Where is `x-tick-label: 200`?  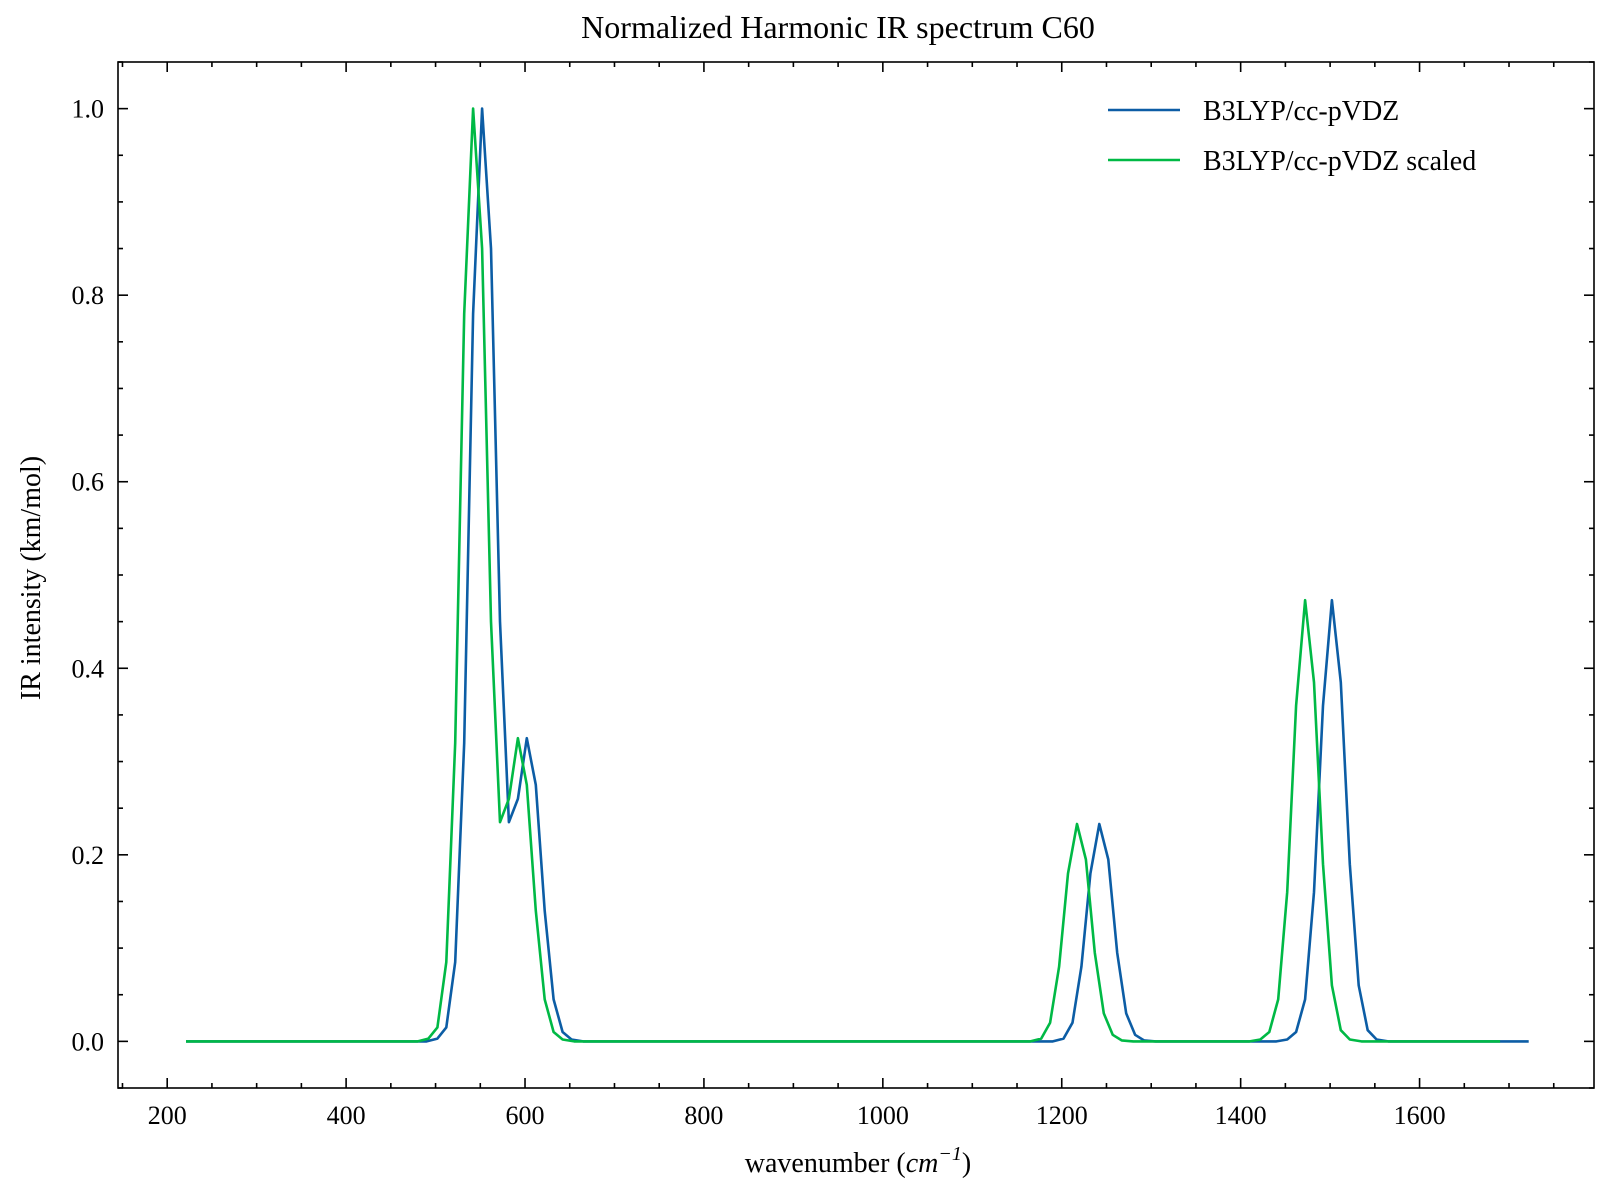
x-tick-label: 200 is located at coordinates (167, 1115).